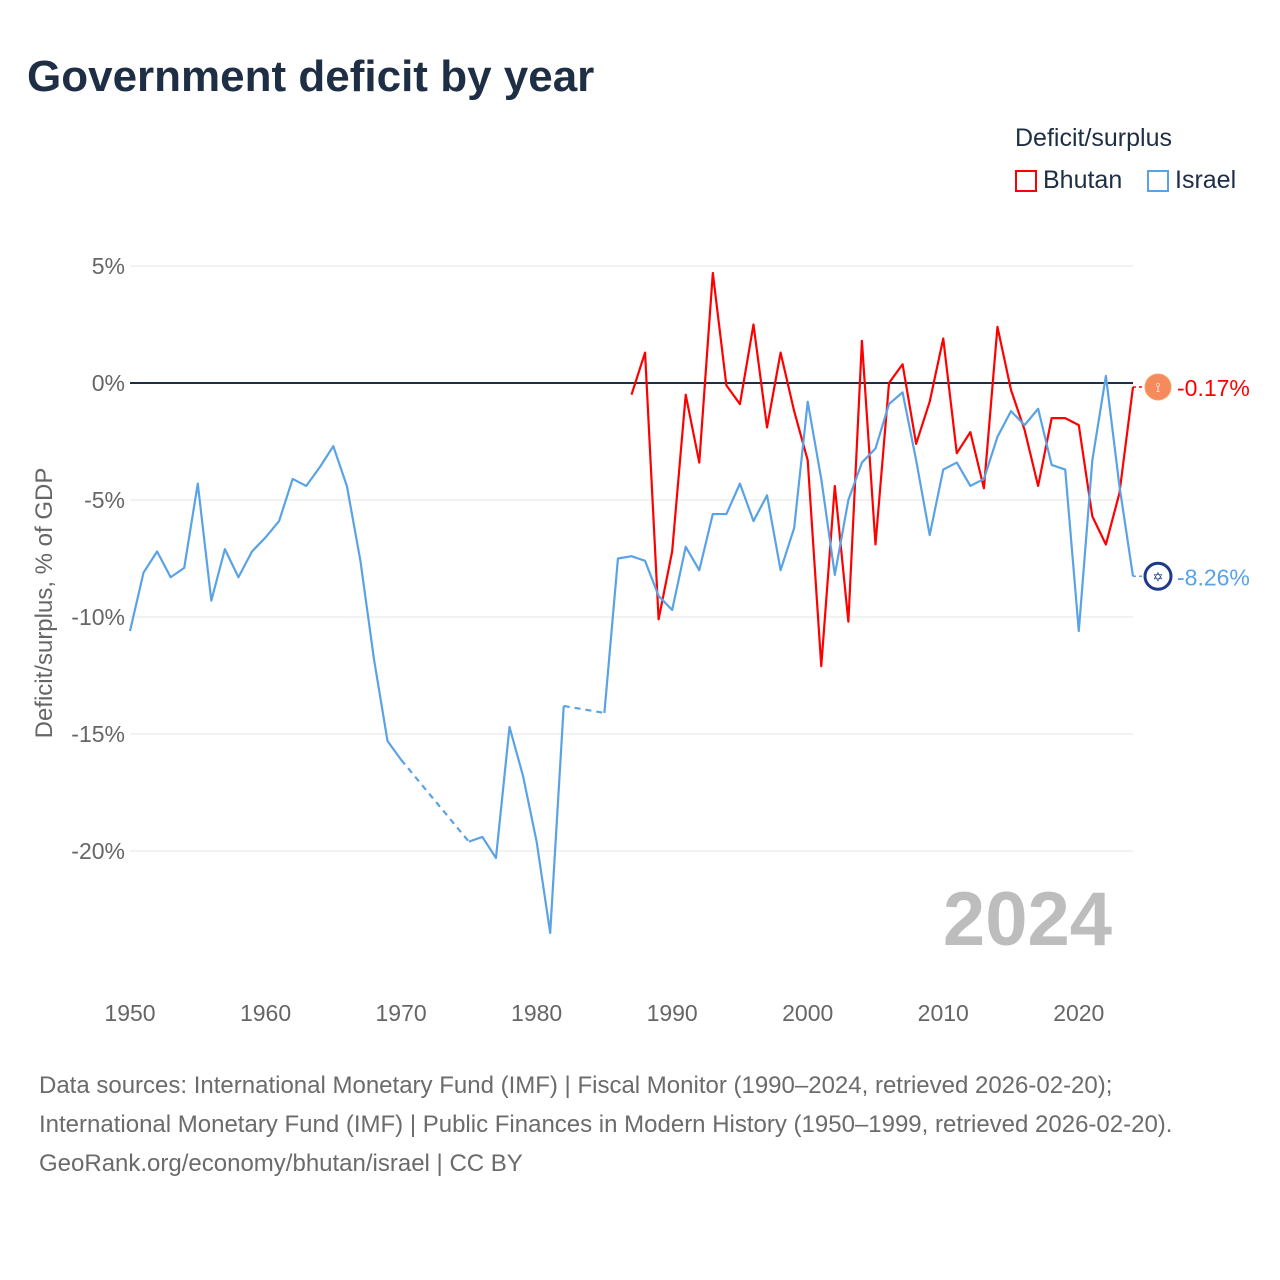 This screenshot has width=1280, height=1280. Describe the element at coordinates (1078, 1013) in the screenshot. I see `x-tick-label: 2020` at that location.